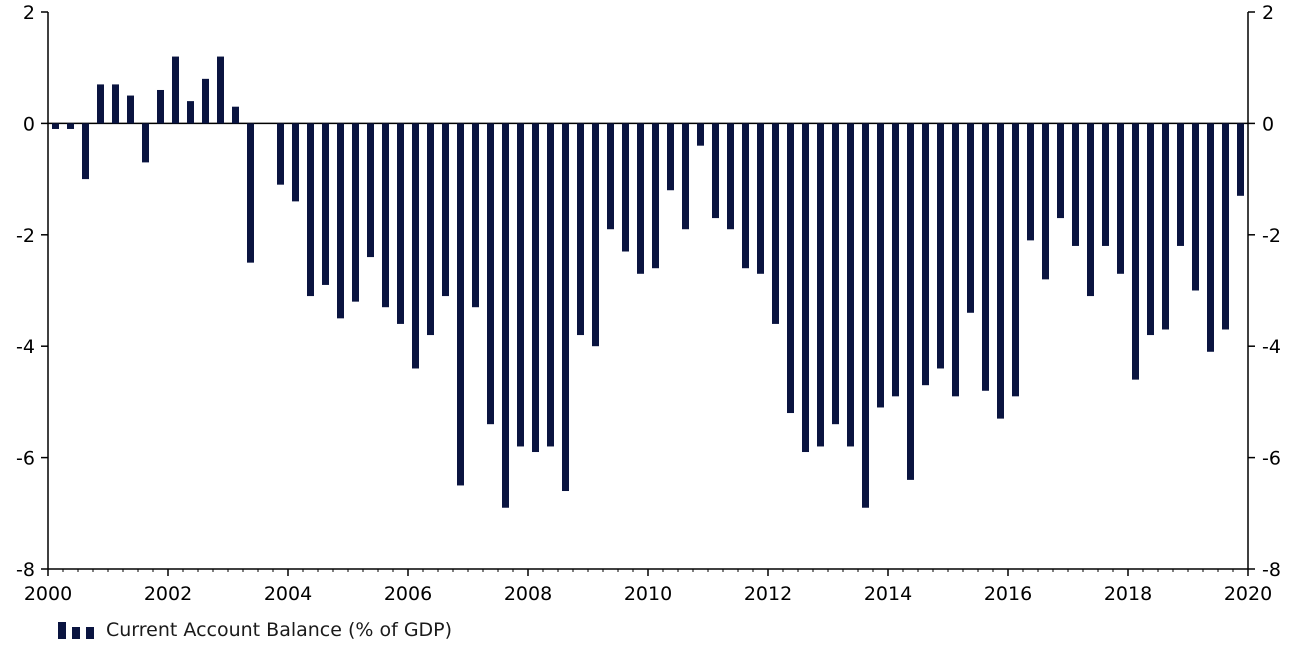 The height and width of the screenshot is (645, 1292). I want to click on legend-swatch, so click(76, 630).